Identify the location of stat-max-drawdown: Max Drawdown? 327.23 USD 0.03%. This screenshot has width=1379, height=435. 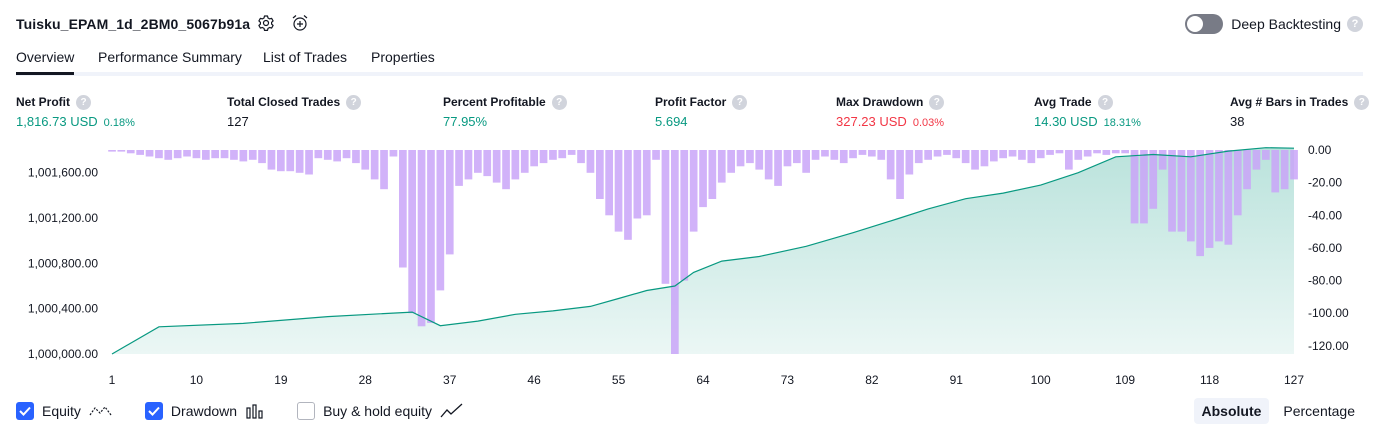
(890, 111).